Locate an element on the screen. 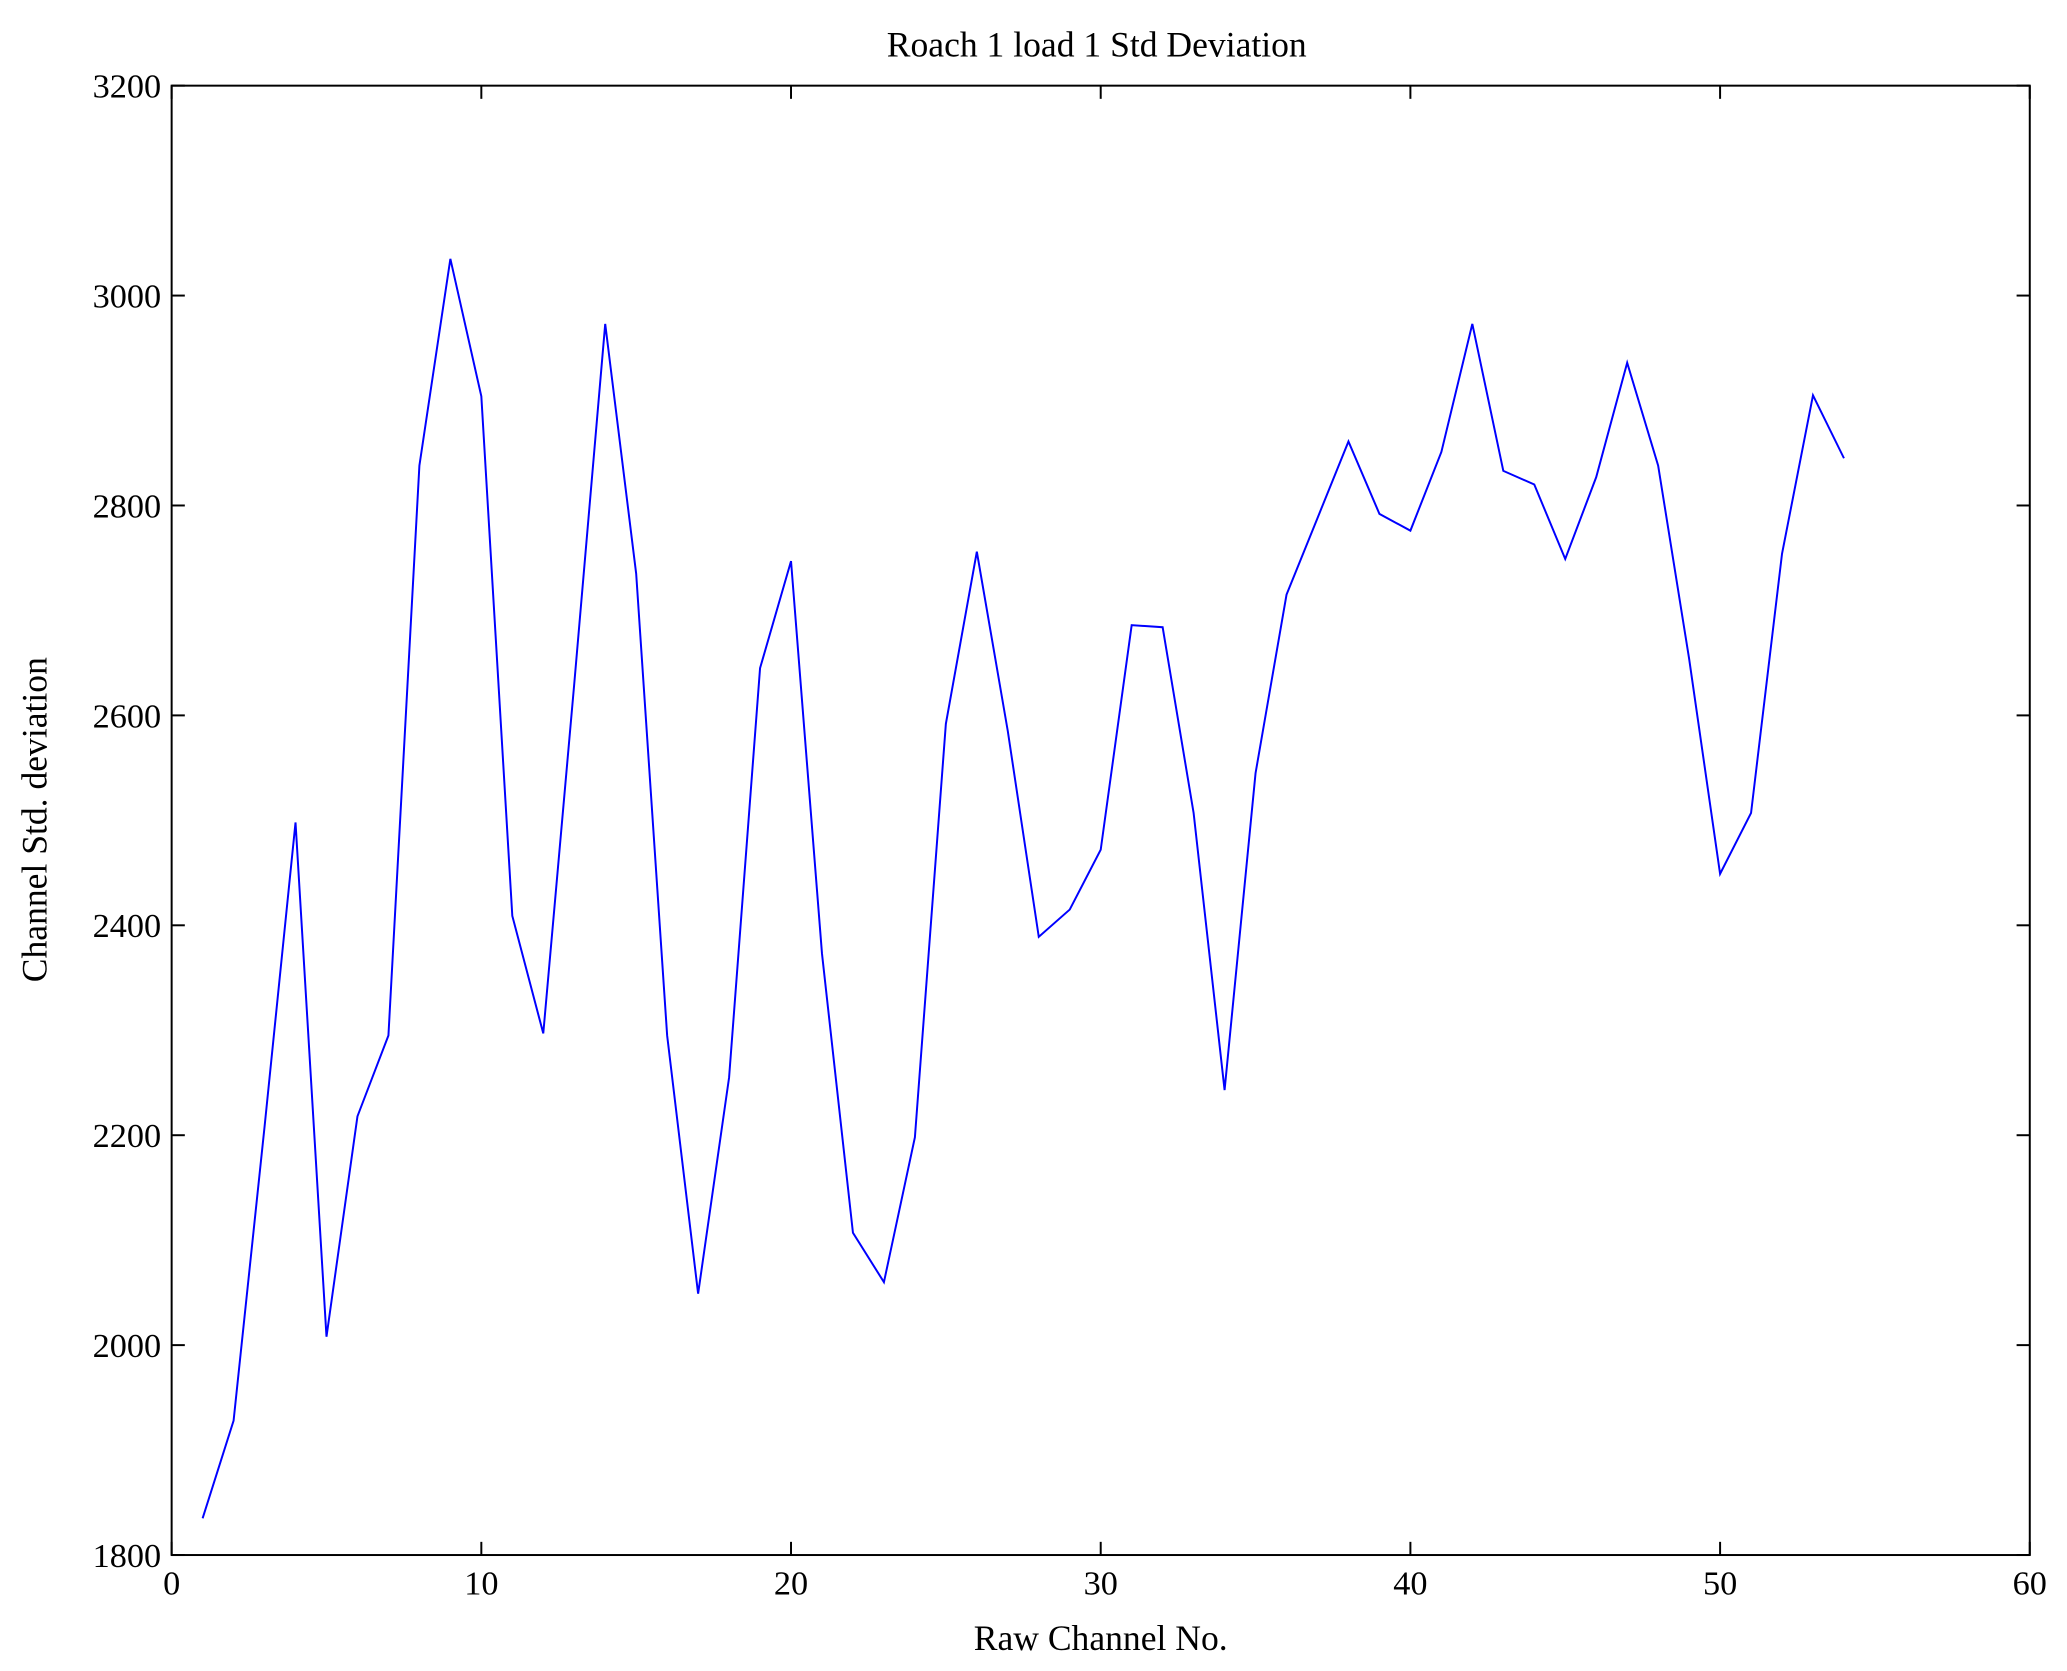 This screenshot has height=1671, width=2067. y-tick-label: 1800 is located at coordinates (127, 1556).